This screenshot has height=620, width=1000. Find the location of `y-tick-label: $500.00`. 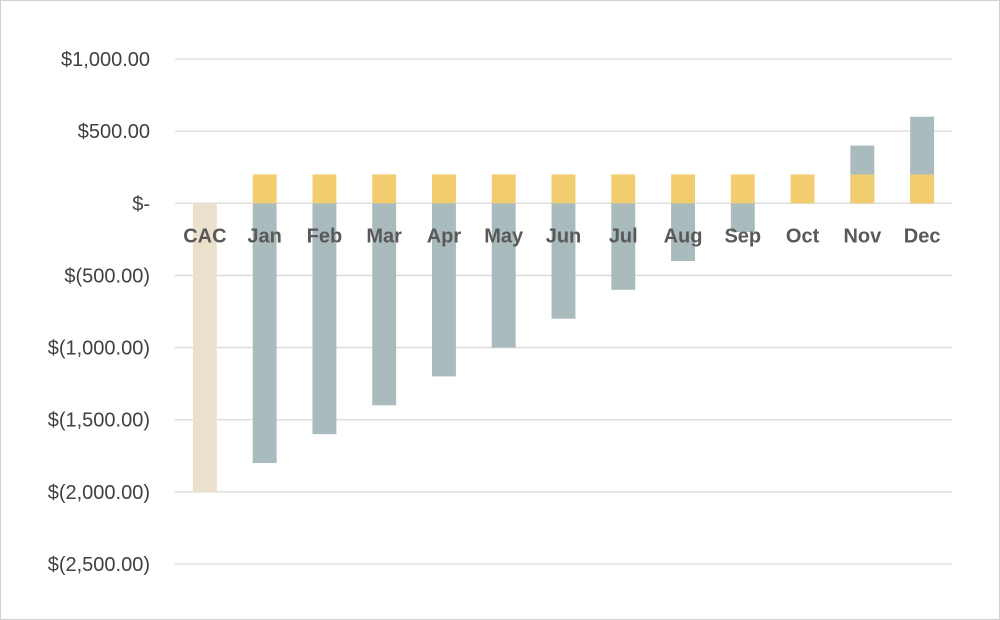

y-tick-label: $500.00 is located at coordinates (114, 132).